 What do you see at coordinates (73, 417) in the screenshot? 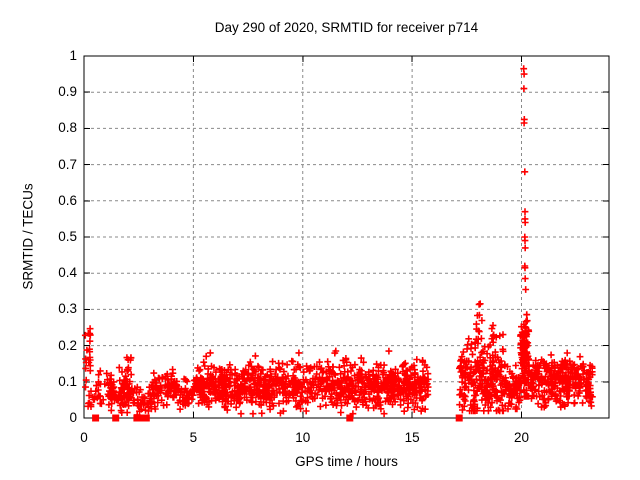
I see `y-tick-label: 0` at bounding box center [73, 417].